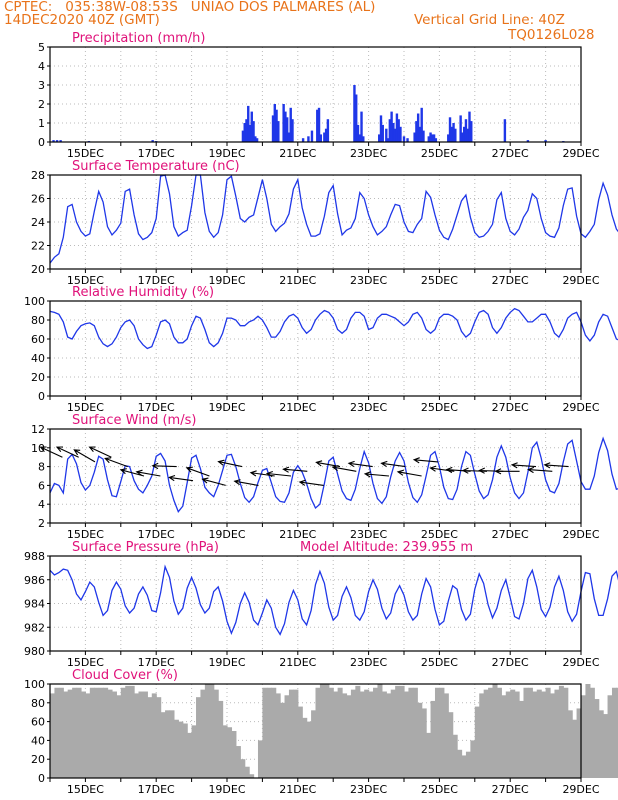 The width and height of the screenshot is (618, 800). I want to click on y-tick-label: 26, so click(38, 199).